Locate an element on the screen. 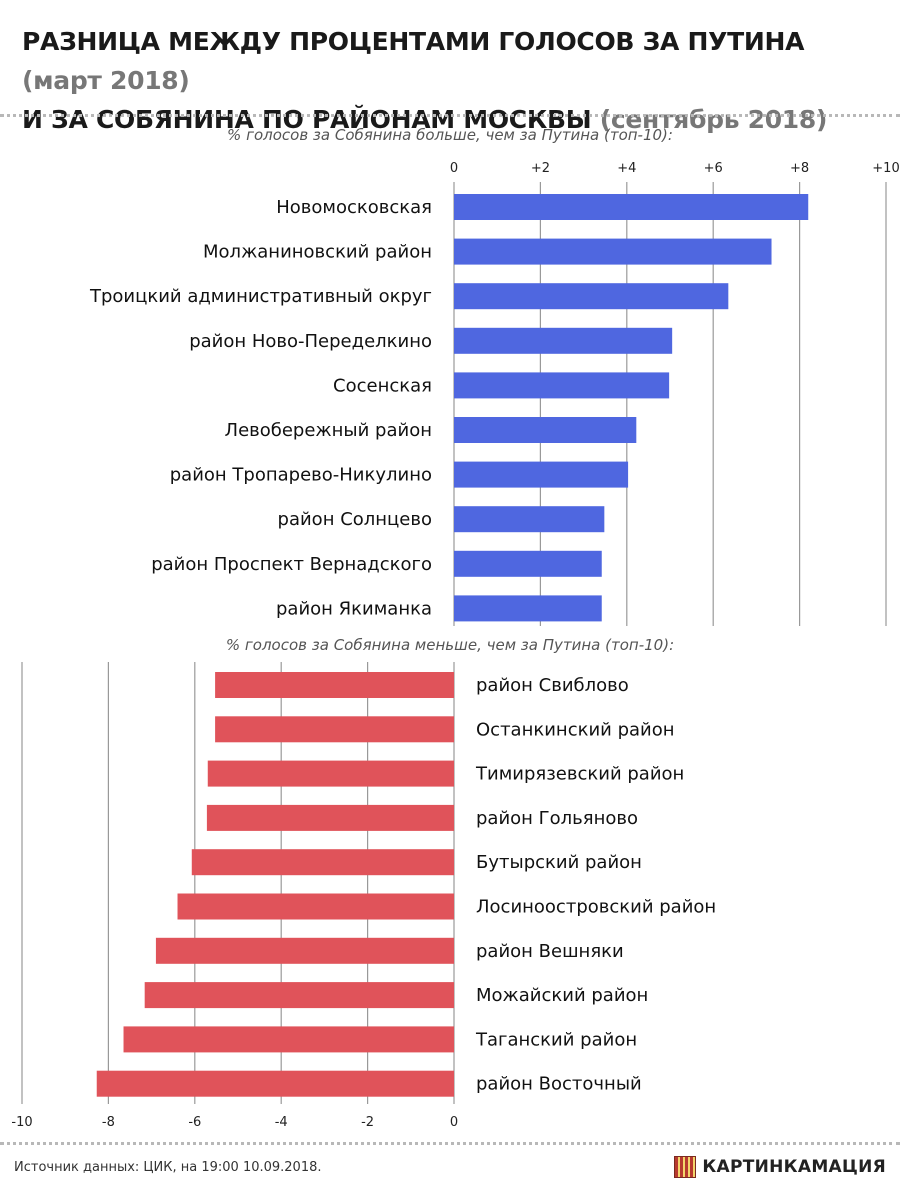 The image size is (900, 1190). negative-category-label: район Восточный is located at coordinates (559, 1084).